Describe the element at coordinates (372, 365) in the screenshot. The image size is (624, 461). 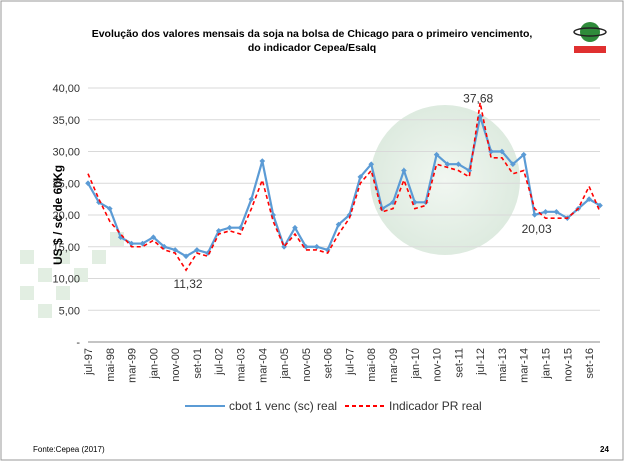
I see `x-tick-label: mai-08` at that location.